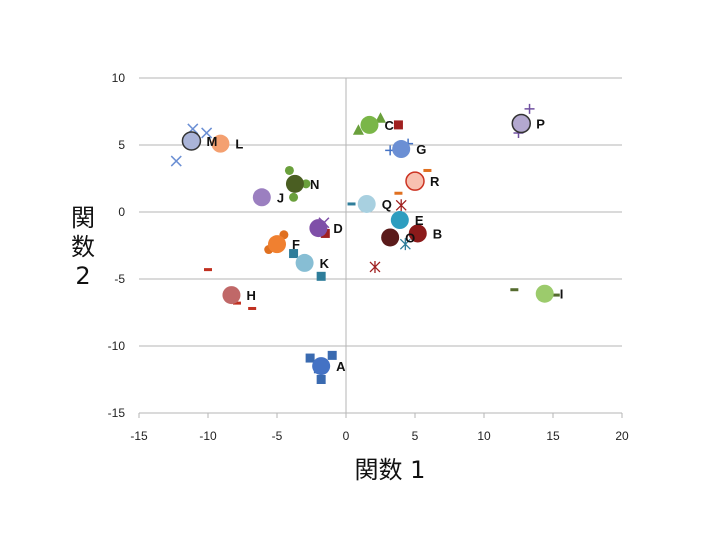 Image resolution: width=720 pixels, height=540 pixels. I want to click on centroid-k, so click(304, 262).